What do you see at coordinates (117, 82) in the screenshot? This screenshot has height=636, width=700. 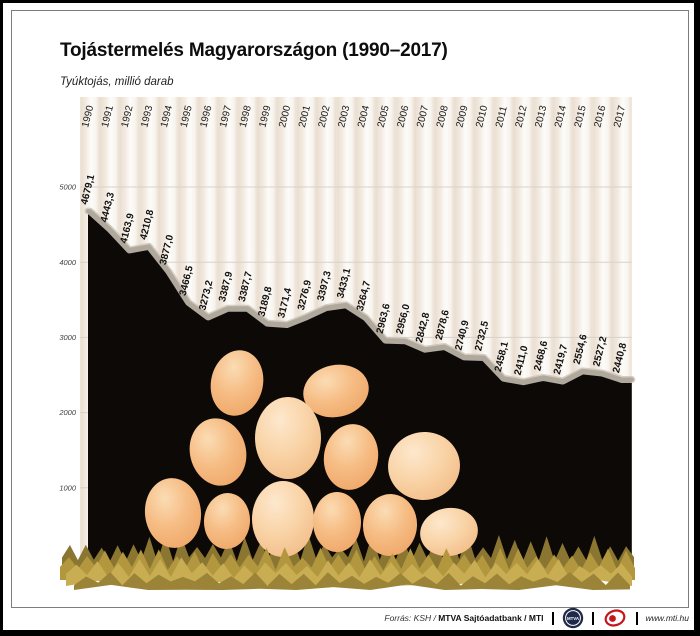 I see `chart-subtitle: Tyúktojás, millió darab` at bounding box center [117, 82].